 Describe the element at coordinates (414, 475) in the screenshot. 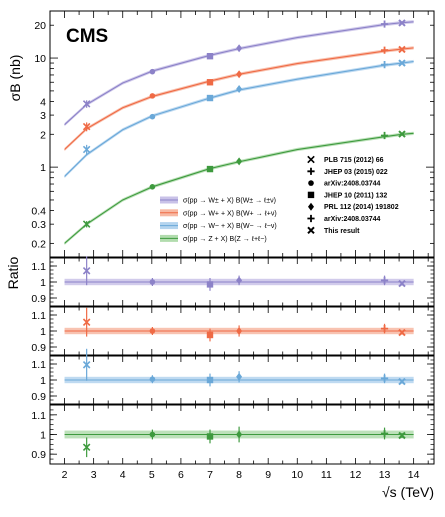

I see `x-tick-label: 14` at that location.